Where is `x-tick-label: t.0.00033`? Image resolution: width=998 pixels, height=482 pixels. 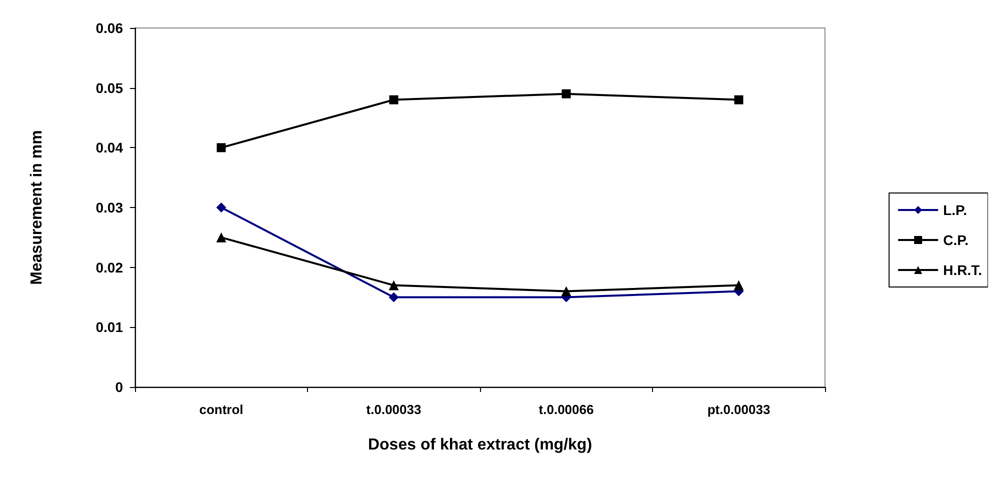 x-tick-label: t.0.00033 is located at coordinates (394, 409).